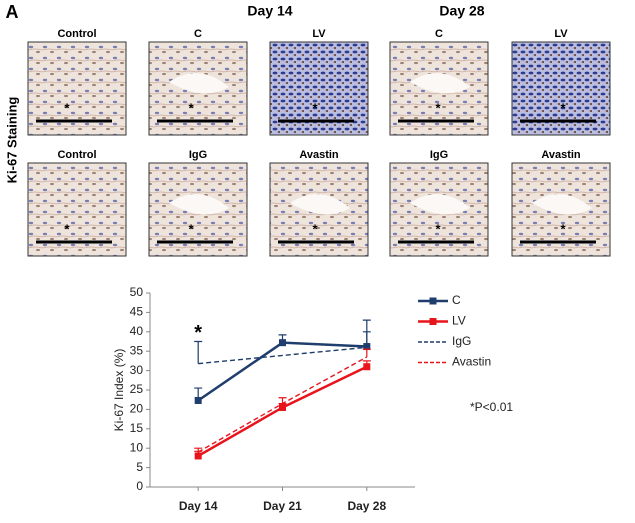 The width and height of the screenshot is (635, 523). I want to click on y-tick-label: 20, so click(137, 409).